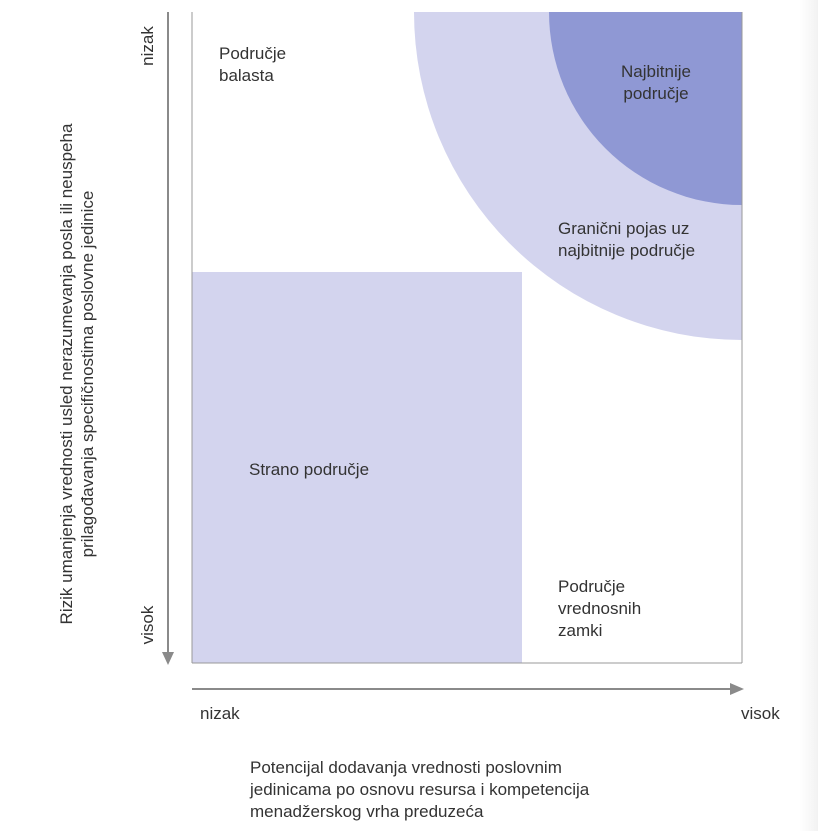 The width and height of the screenshot is (818, 831). I want to click on alien-territory-label: Strano područje, so click(309, 469).